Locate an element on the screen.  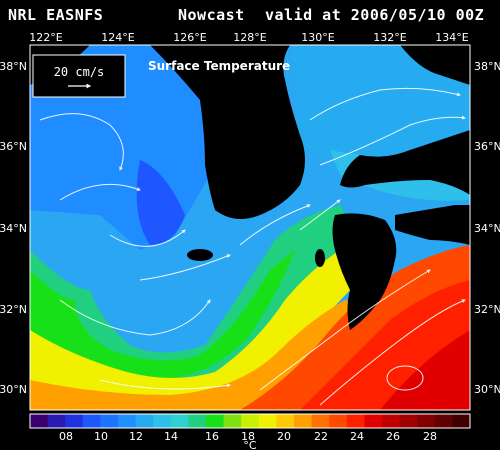
land-honshu-west is located at coordinates (405, 162).